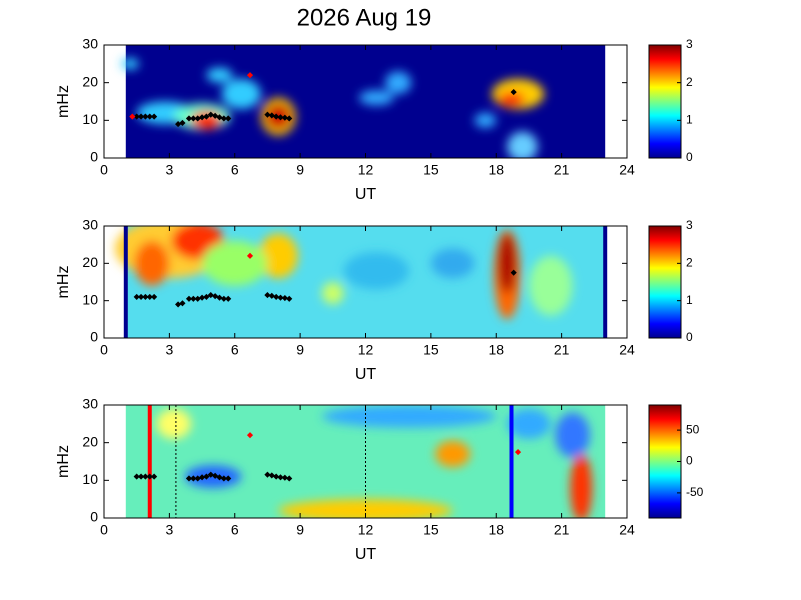  What do you see at coordinates (104, 350) in the screenshot?
I see `x-tick-label: 0` at bounding box center [104, 350].